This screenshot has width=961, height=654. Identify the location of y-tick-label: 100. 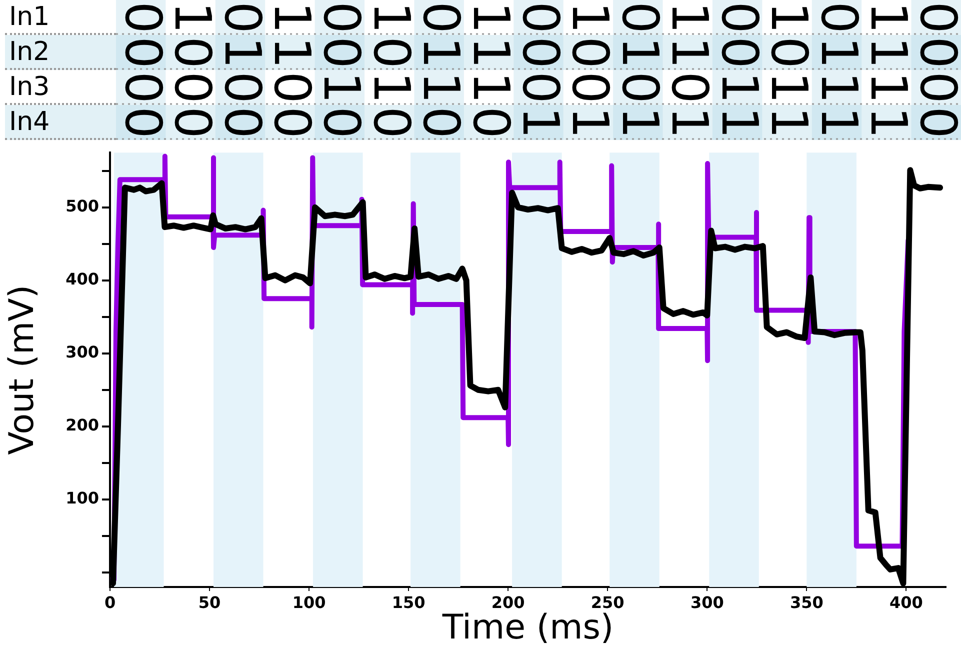
(82, 498).